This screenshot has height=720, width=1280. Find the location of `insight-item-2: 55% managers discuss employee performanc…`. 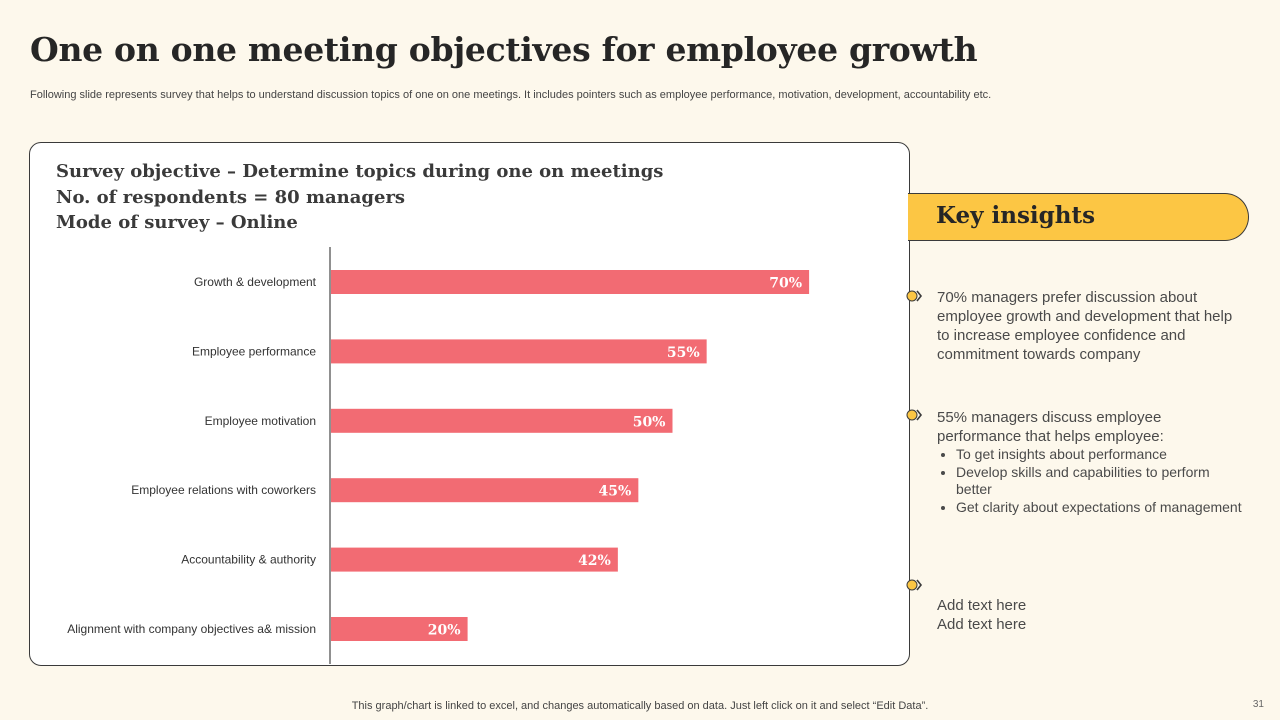

insight-item-2: 55% managers discuss employee performanc… is located at coordinates (1092, 462).